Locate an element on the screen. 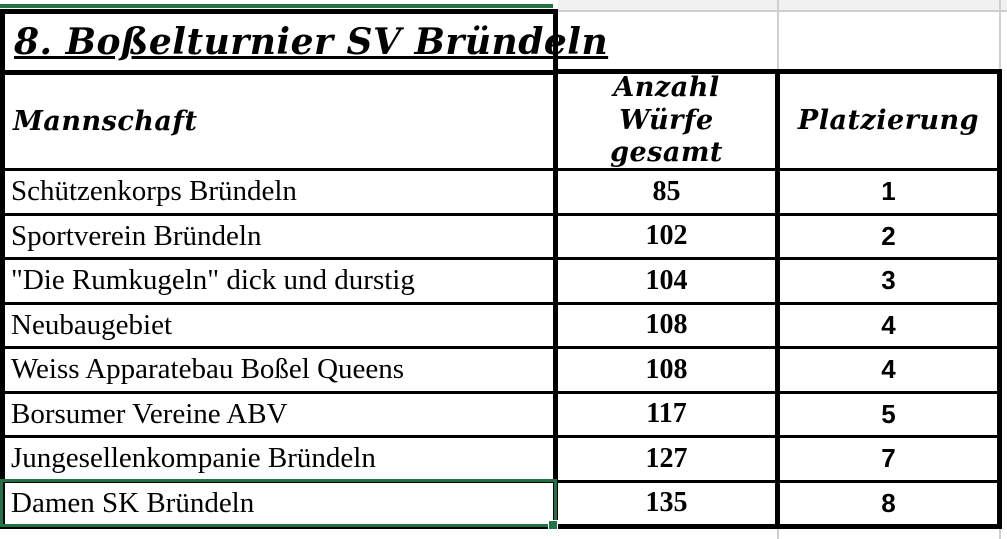  header-cell-mannschaft: Mannschaft is located at coordinates (279, 121).